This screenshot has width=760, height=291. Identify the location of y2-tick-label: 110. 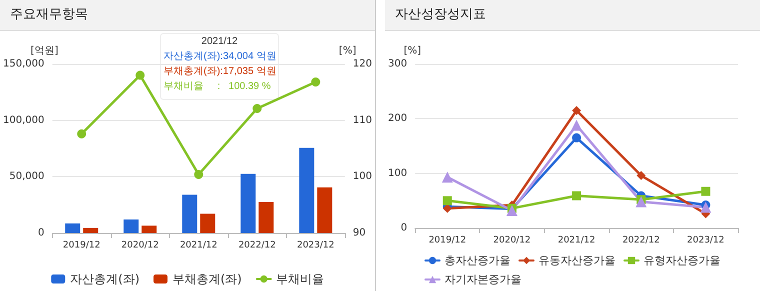
(362, 120).